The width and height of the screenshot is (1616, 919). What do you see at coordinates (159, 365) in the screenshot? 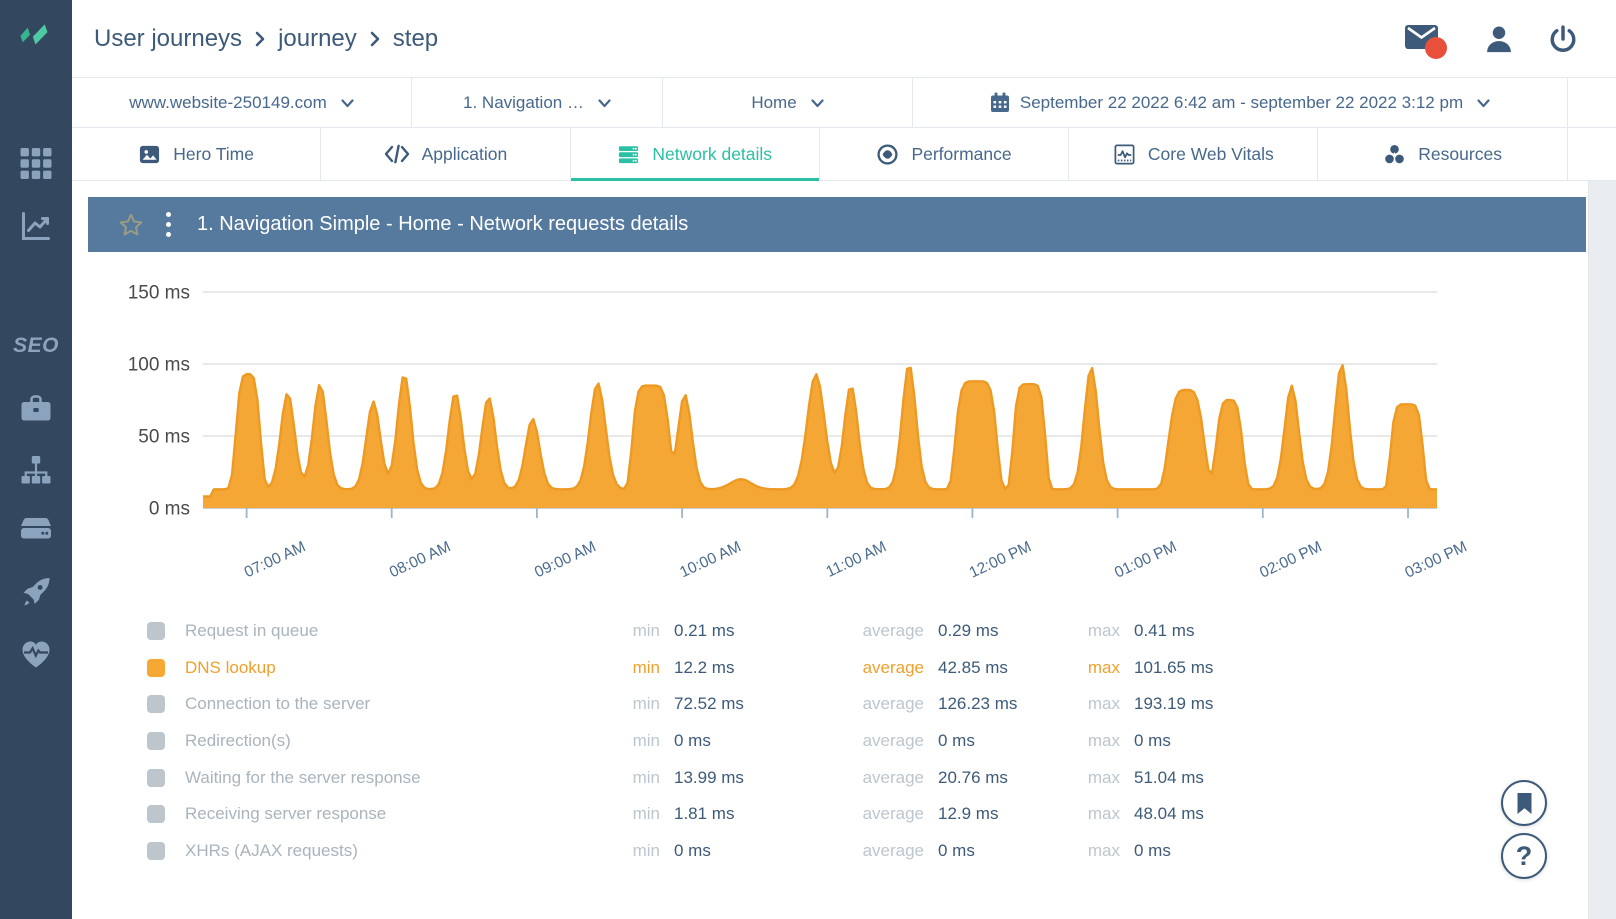
I see `y-axis-tick-label: 100 ms` at bounding box center [159, 365].